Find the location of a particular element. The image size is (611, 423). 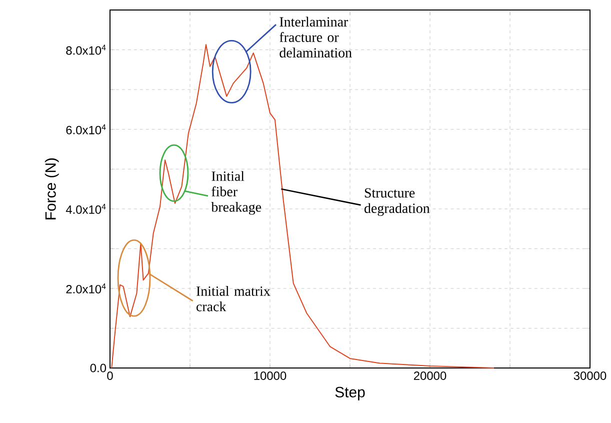

y-tick-label: 8.0x10$^{4}$ is located at coordinates (86, 49).